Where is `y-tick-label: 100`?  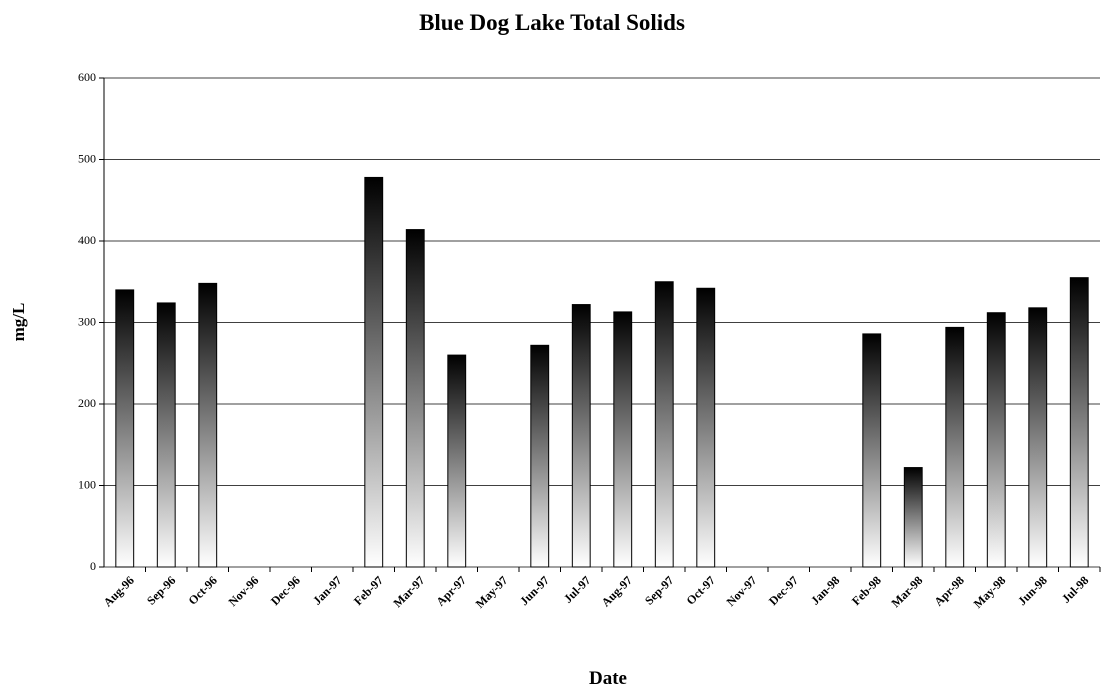
y-tick-label: 100 is located at coordinates (87, 484).